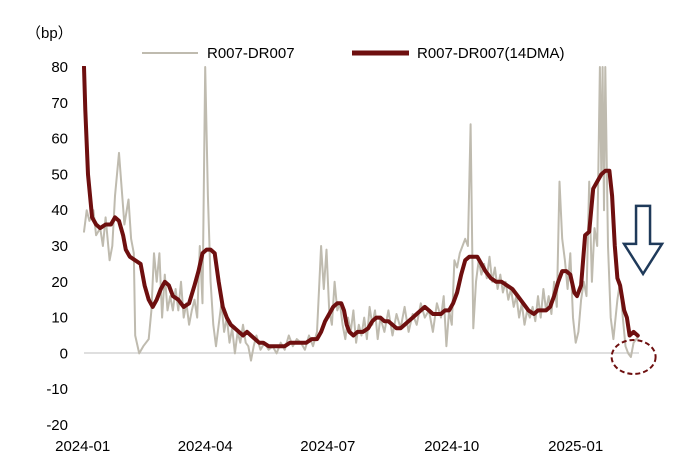 Image resolution: width=683 pixels, height=468 pixels. I want to click on y-tick-label: -10, so click(57, 389).